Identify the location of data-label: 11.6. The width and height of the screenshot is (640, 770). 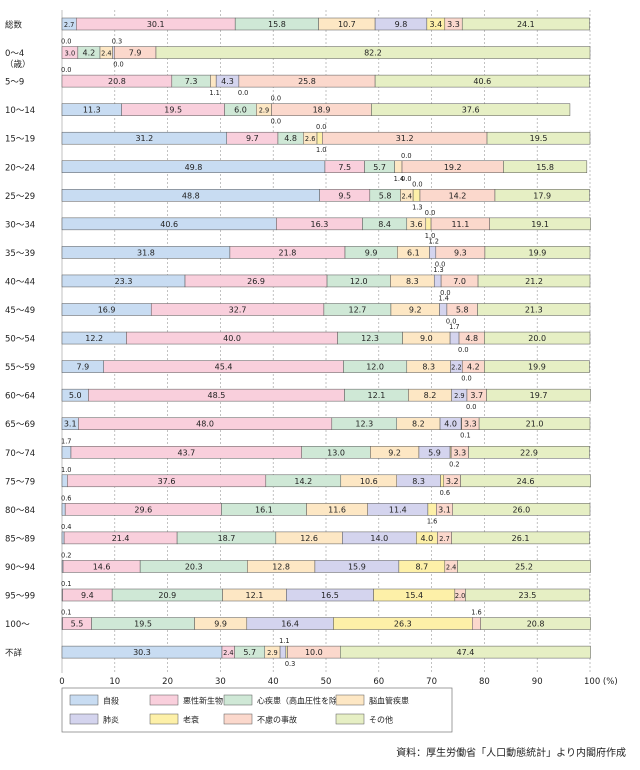
(337, 509).